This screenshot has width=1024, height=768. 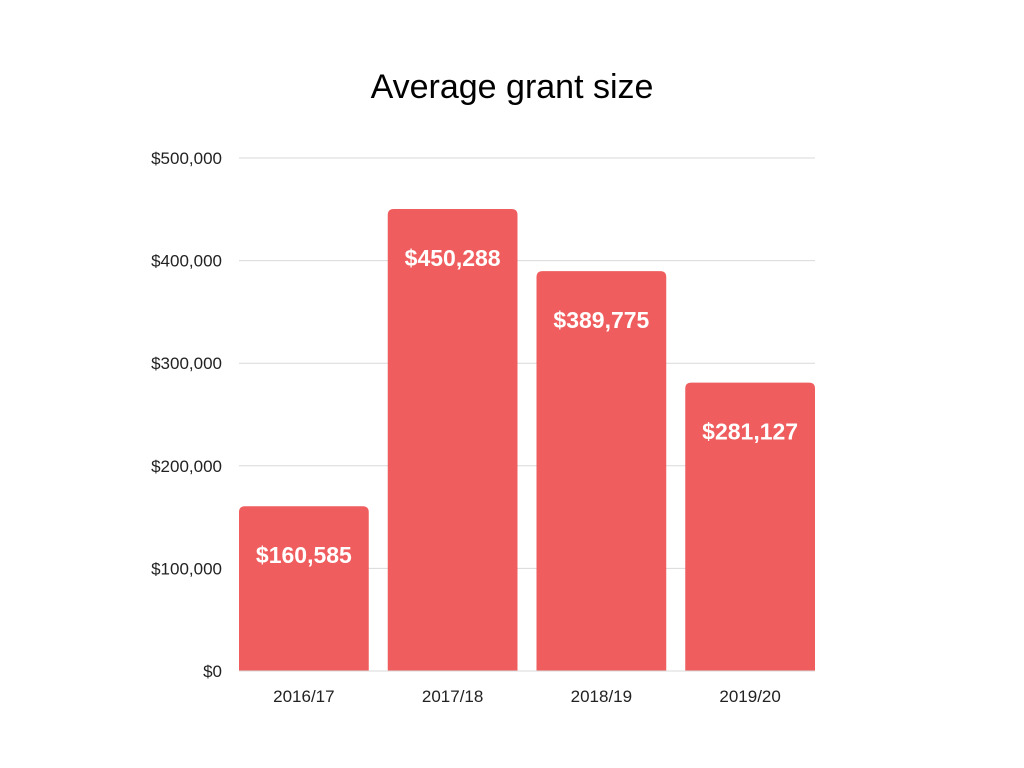 What do you see at coordinates (453, 258) in the screenshot?
I see `data-label: $450,288` at bounding box center [453, 258].